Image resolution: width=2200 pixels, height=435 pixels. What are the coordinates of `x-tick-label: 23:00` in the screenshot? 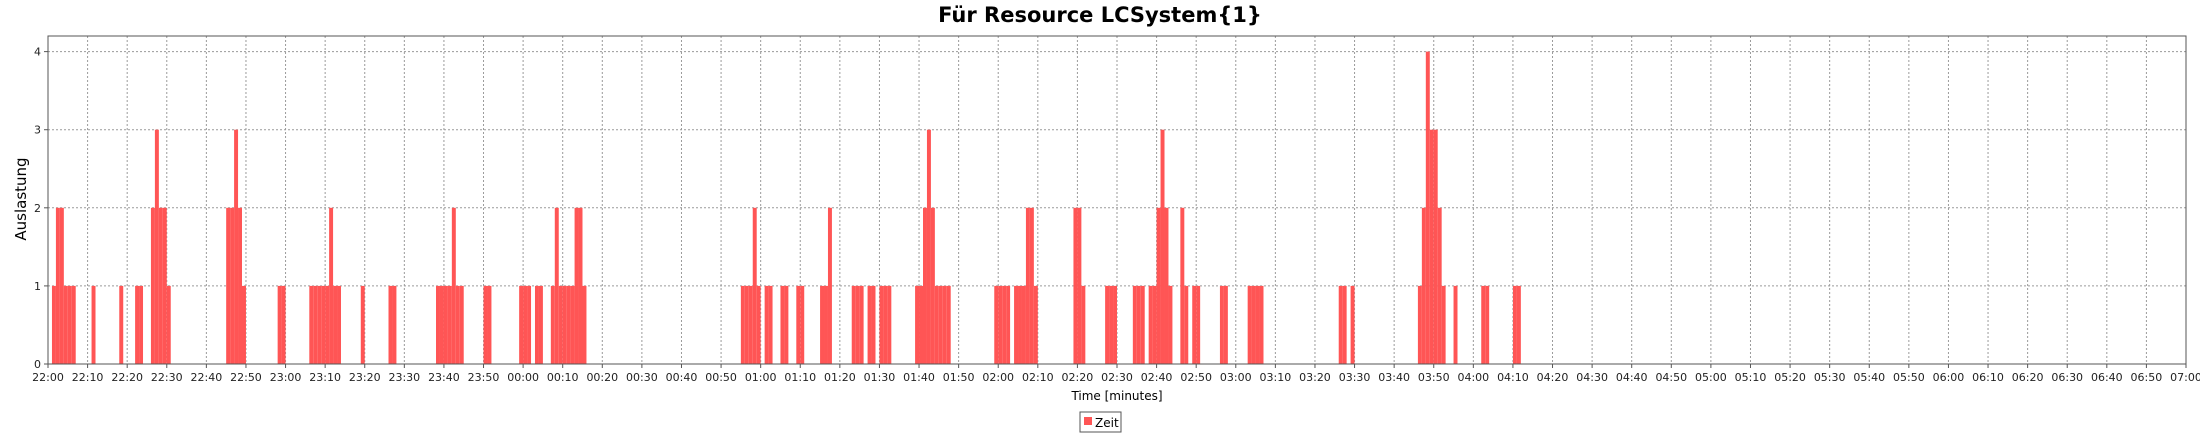 It's located at (286, 377).